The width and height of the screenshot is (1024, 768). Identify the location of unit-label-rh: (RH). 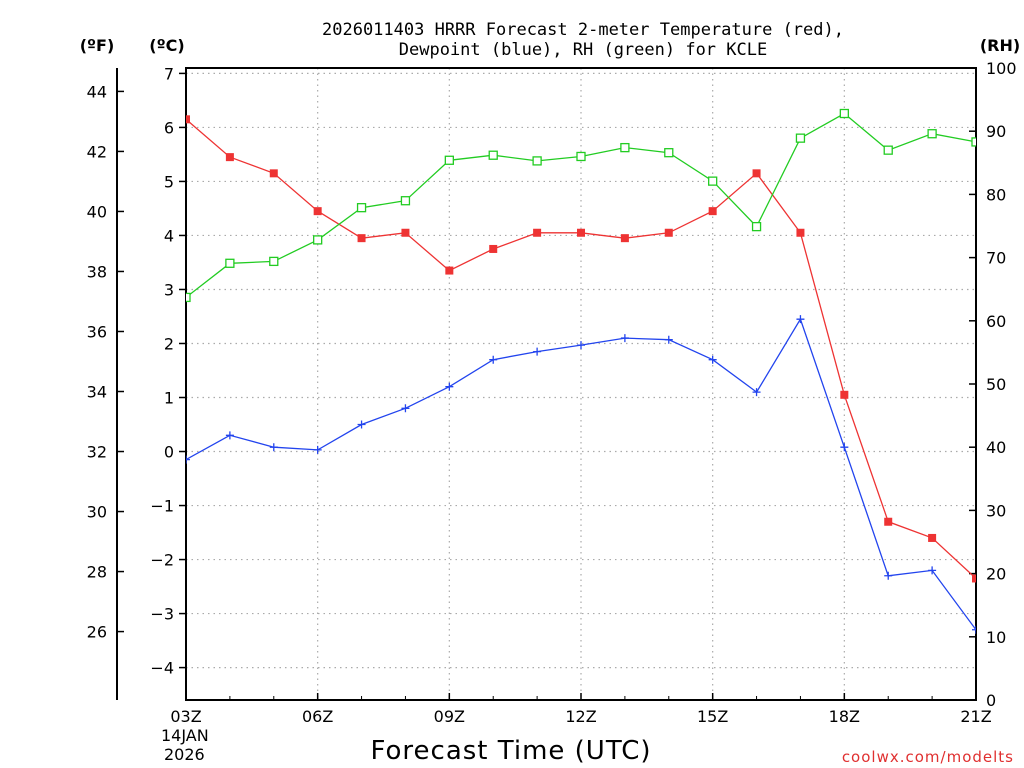
(1000, 45).